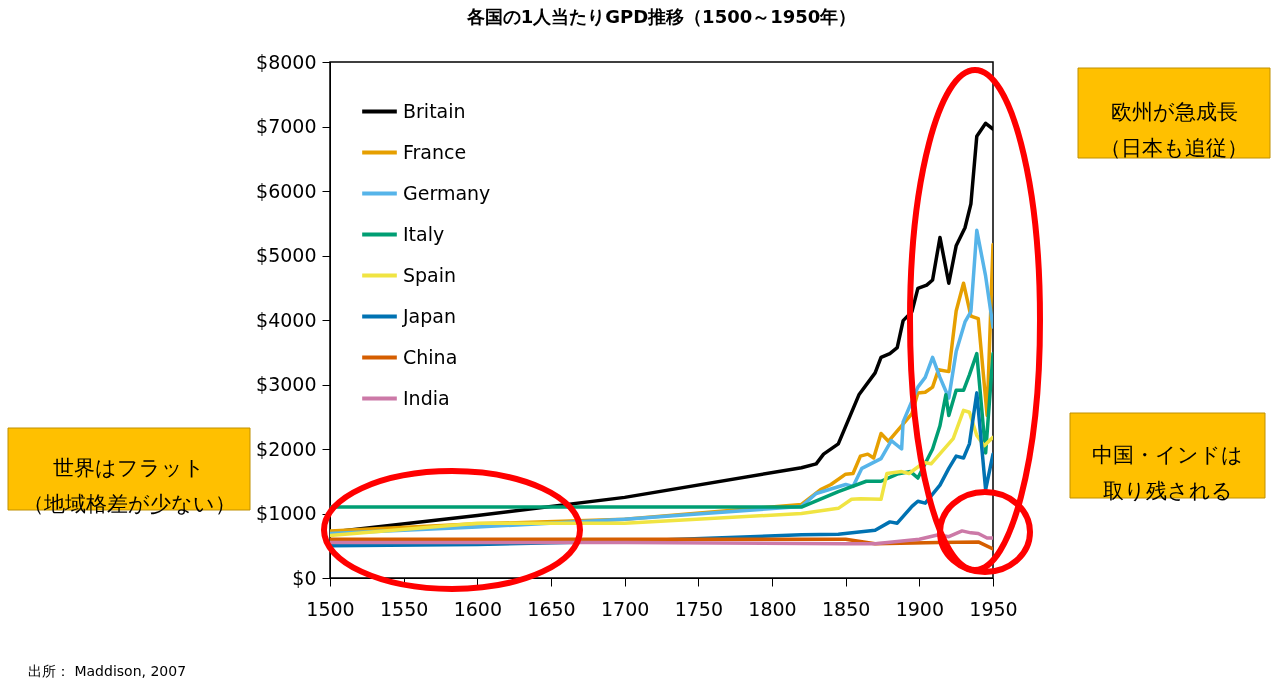 This screenshot has width=1280, height=694. I want to click on legend-label: China, so click(430, 356).